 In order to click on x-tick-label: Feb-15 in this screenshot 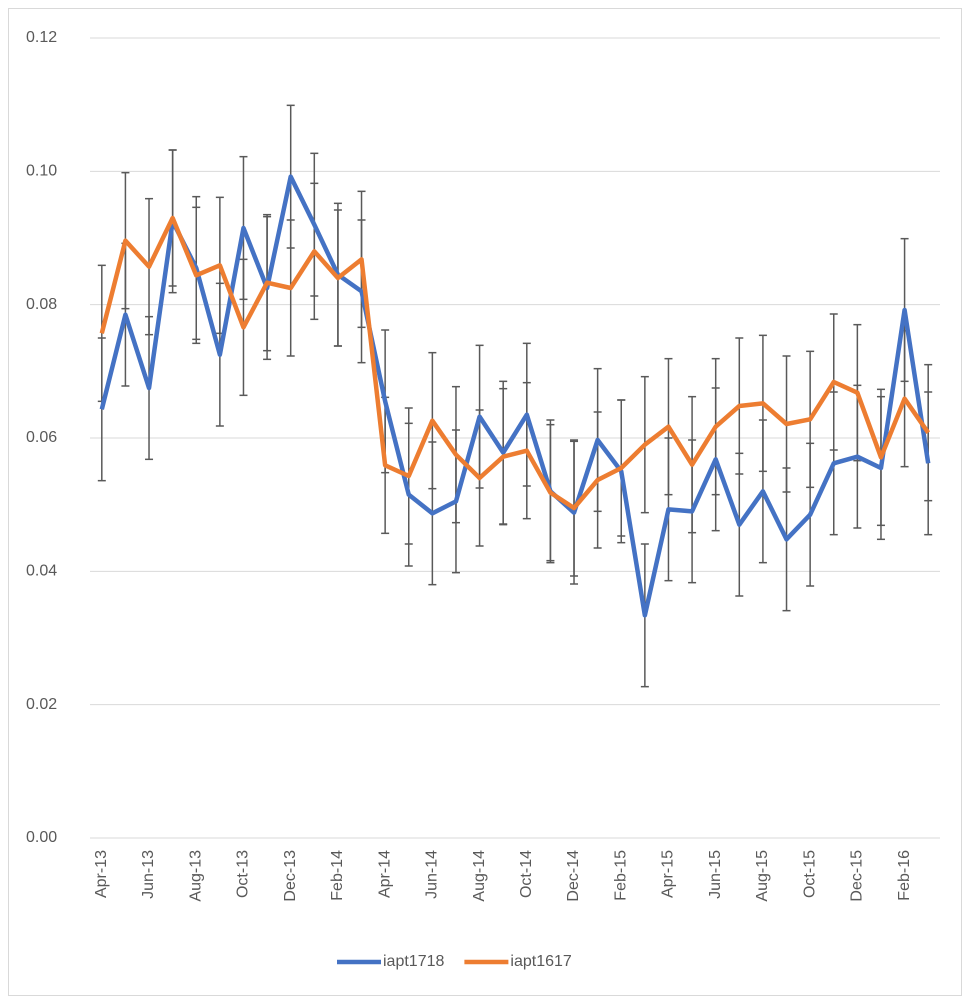, I will do `click(620, 875)`.